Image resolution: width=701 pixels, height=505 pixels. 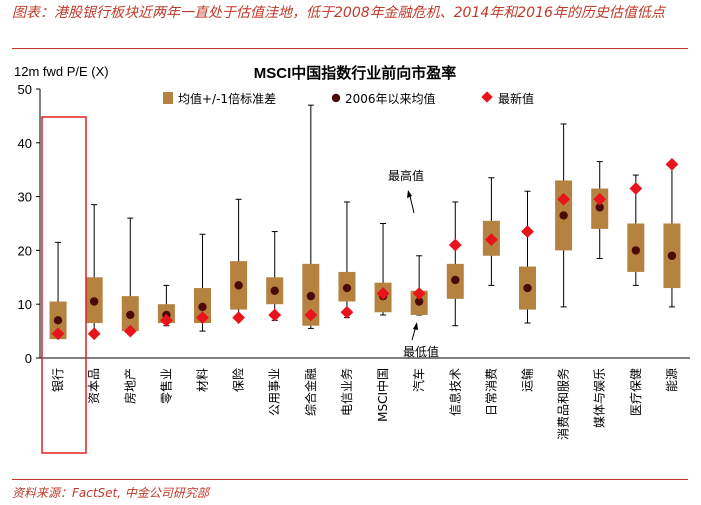 I want to click on category-label: 汽车, so click(x=418, y=380).